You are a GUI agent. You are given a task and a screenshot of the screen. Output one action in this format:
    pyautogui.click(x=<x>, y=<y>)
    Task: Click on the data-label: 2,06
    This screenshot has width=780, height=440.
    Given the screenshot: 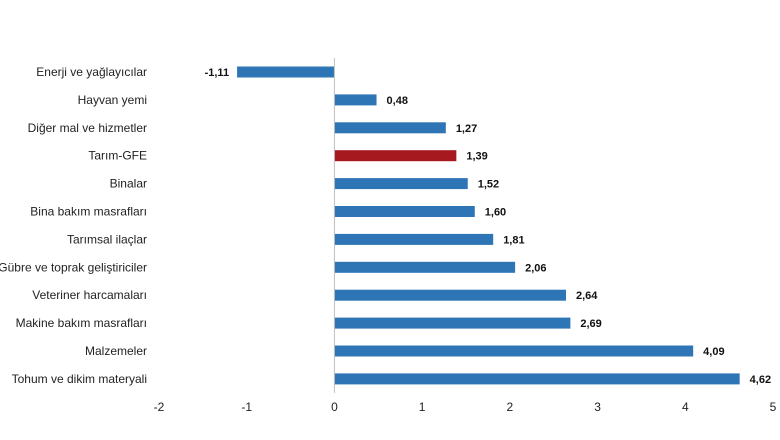 What is the action you would take?
    pyautogui.click(x=535, y=268)
    